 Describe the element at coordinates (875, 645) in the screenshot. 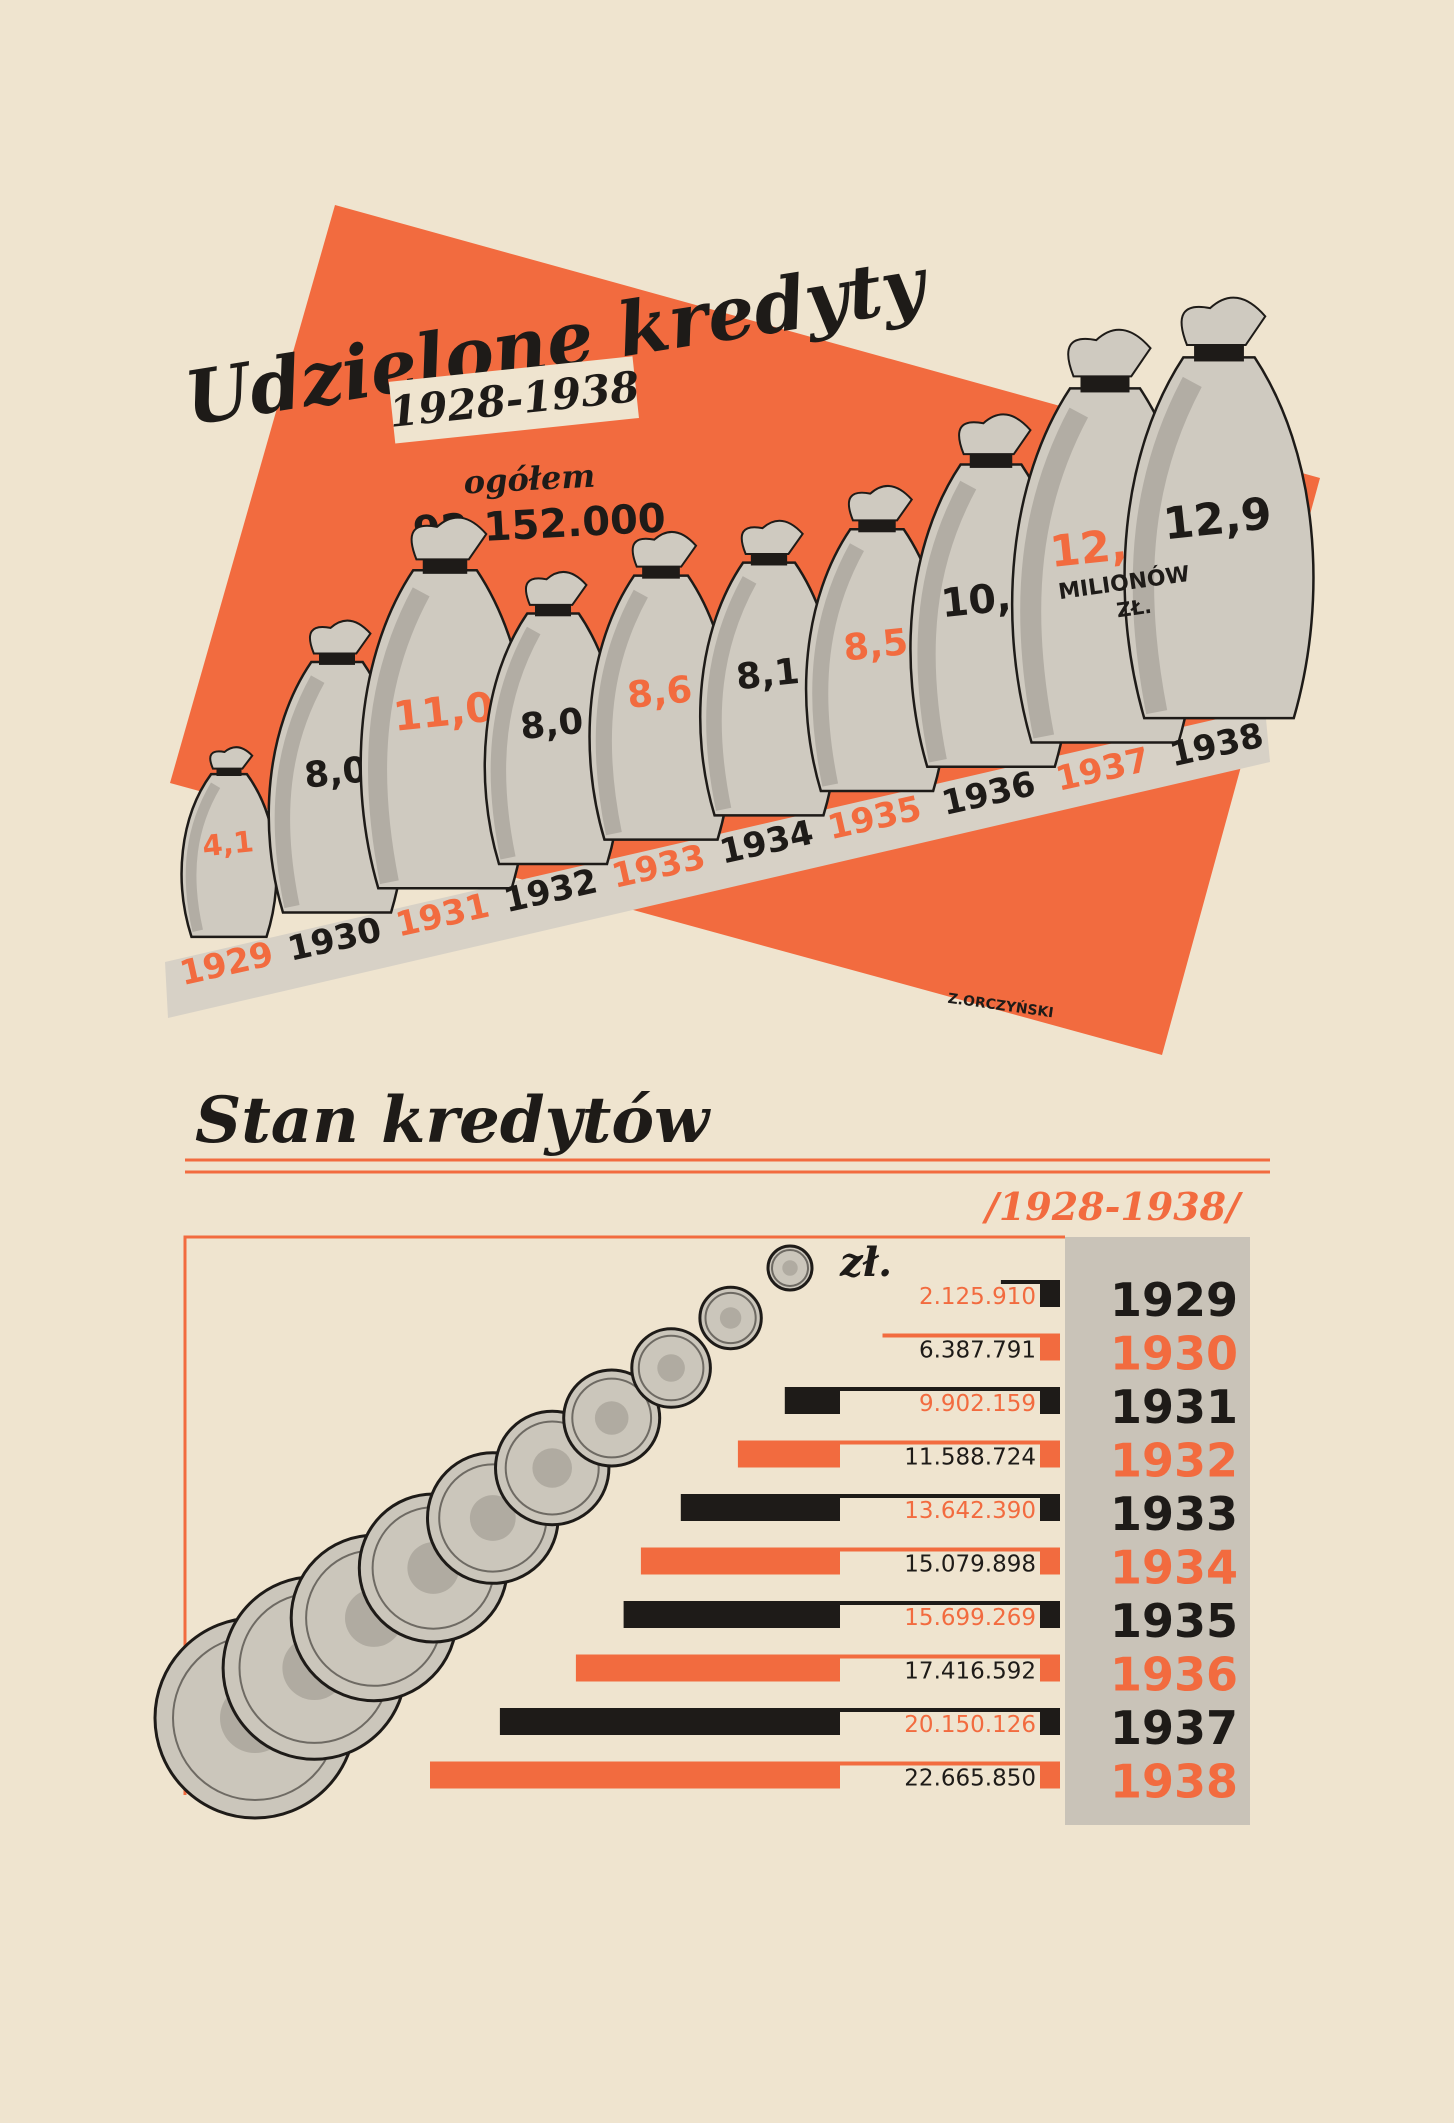

I see `sack-value-label: 8,5` at that location.